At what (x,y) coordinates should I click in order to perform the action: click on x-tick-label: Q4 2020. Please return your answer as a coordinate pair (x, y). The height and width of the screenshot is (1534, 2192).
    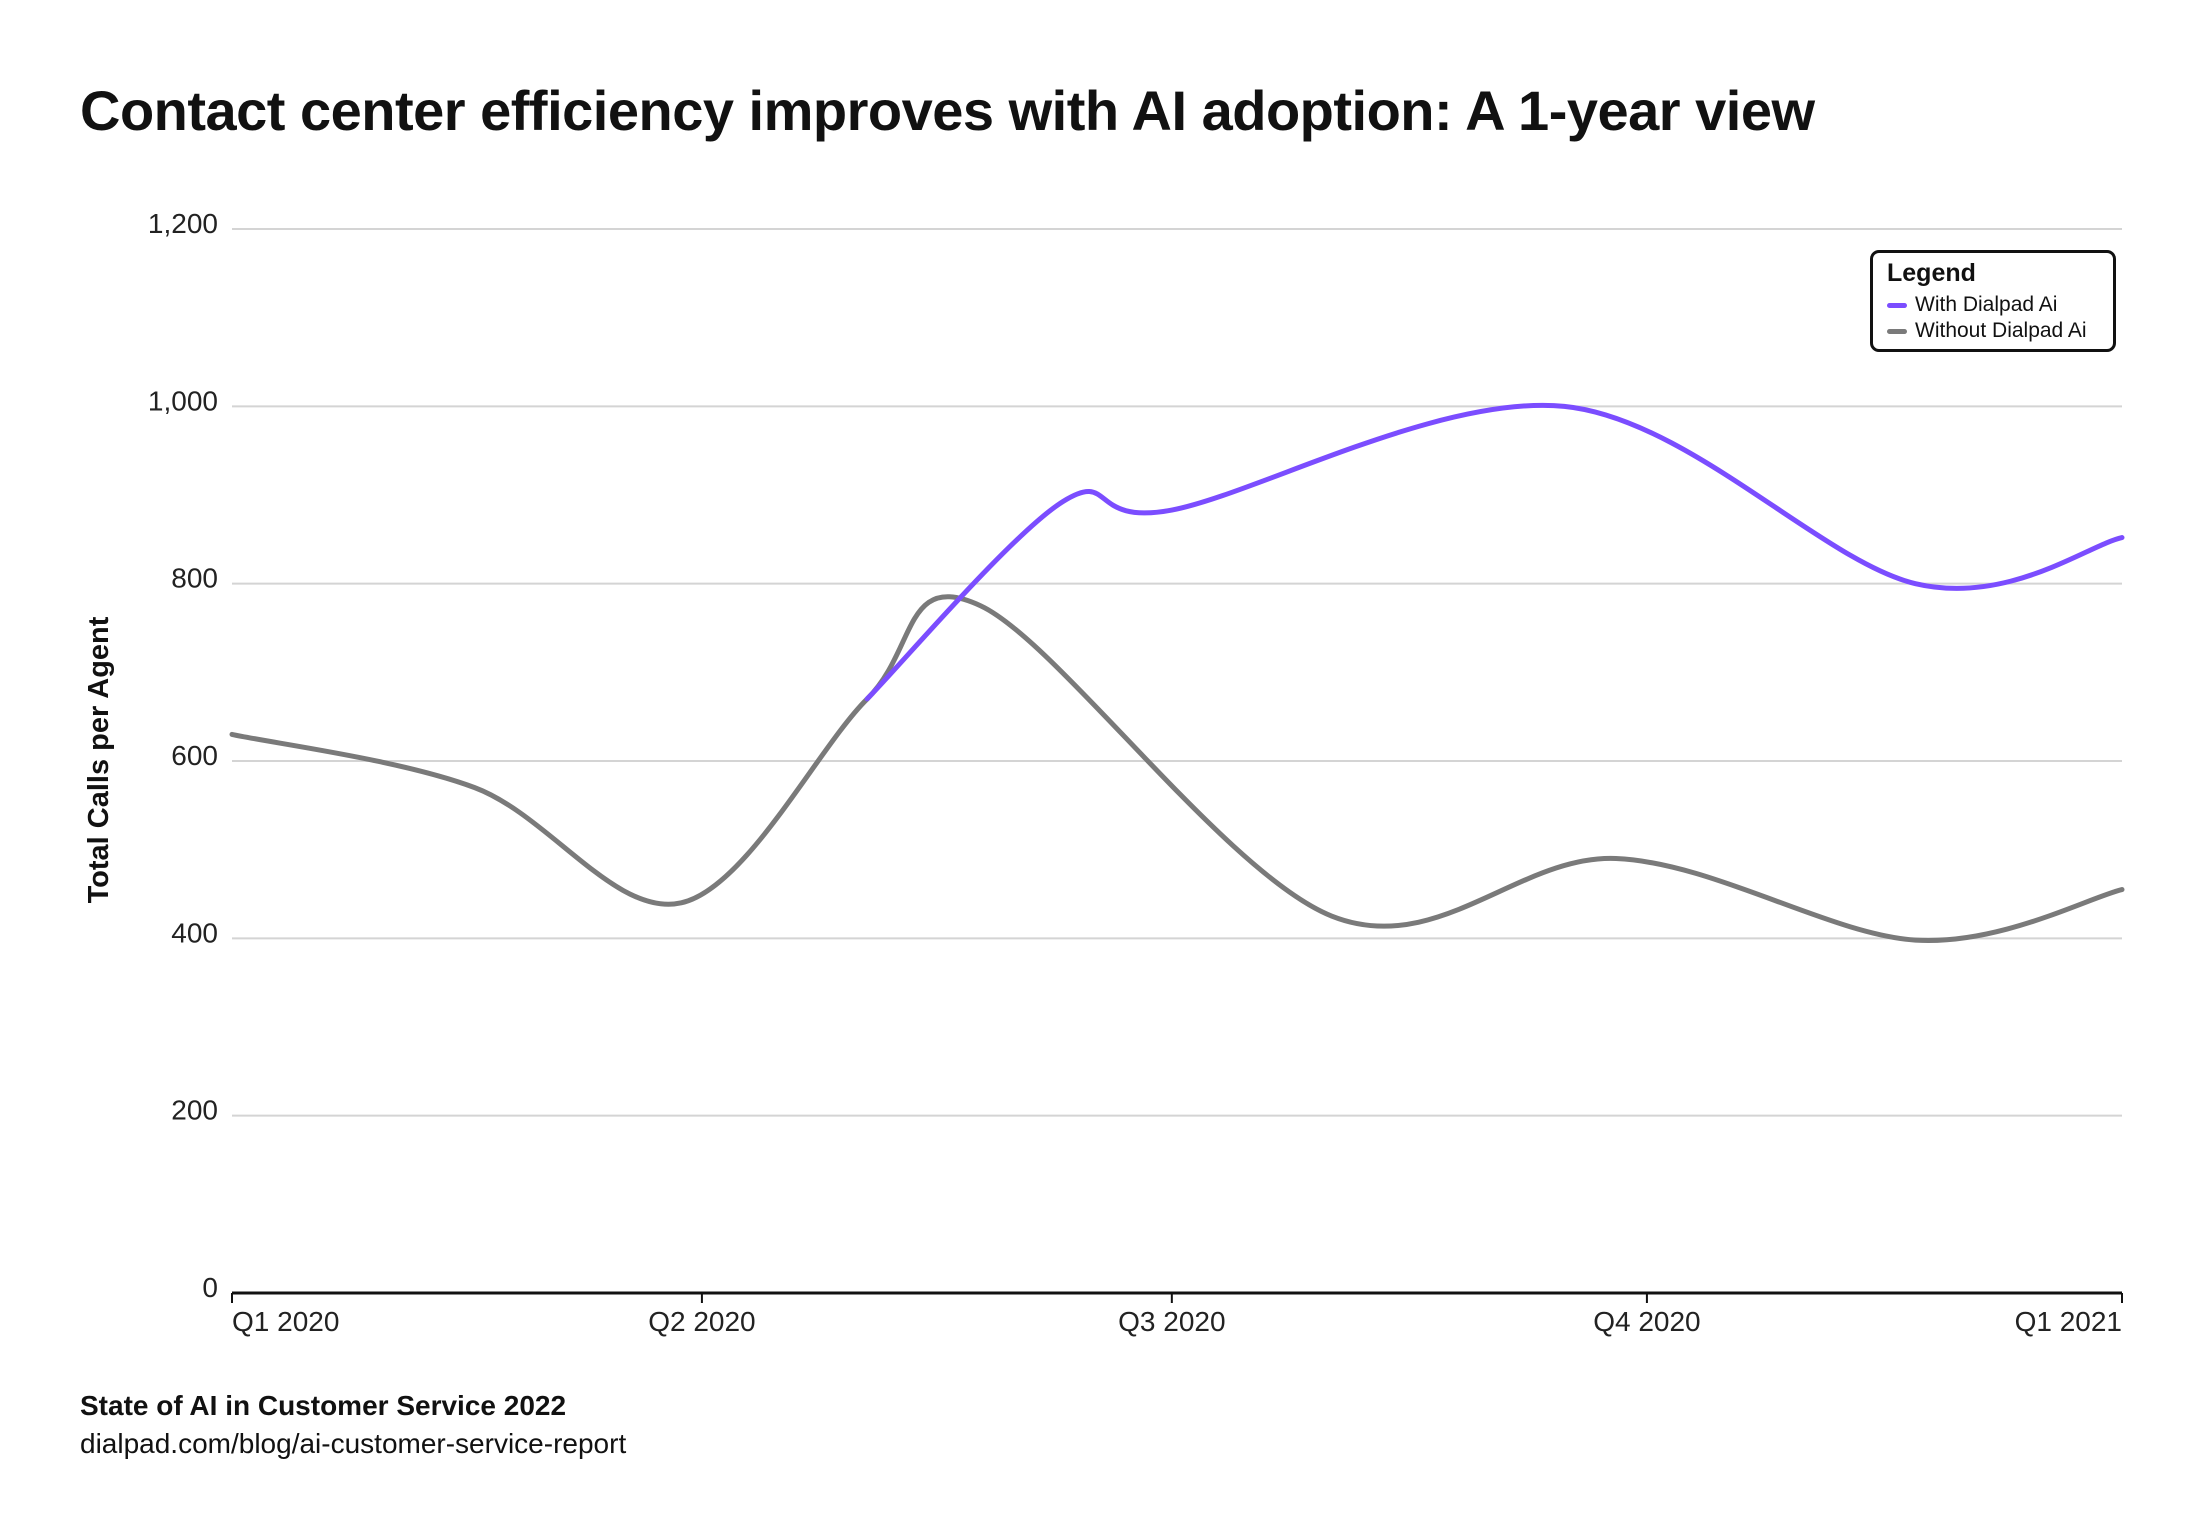
    Looking at the image, I should click on (1646, 1321).